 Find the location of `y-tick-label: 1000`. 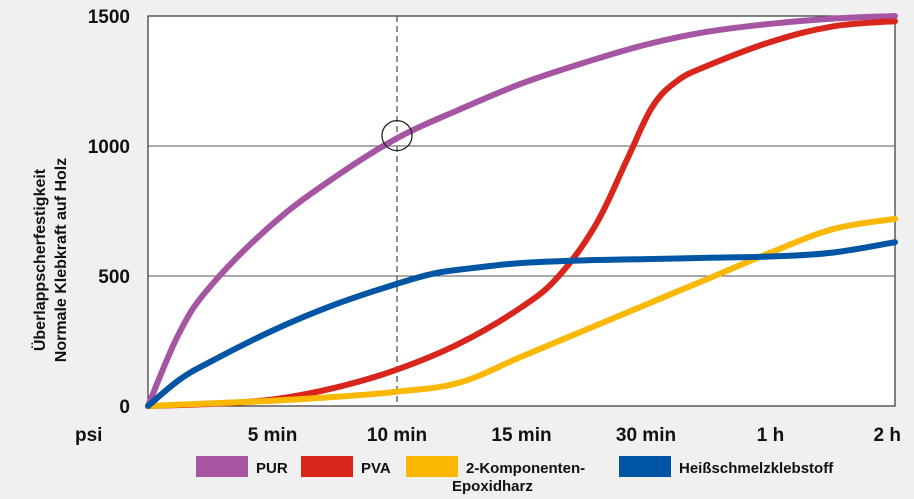

y-tick-label: 1000 is located at coordinates (109, 147).